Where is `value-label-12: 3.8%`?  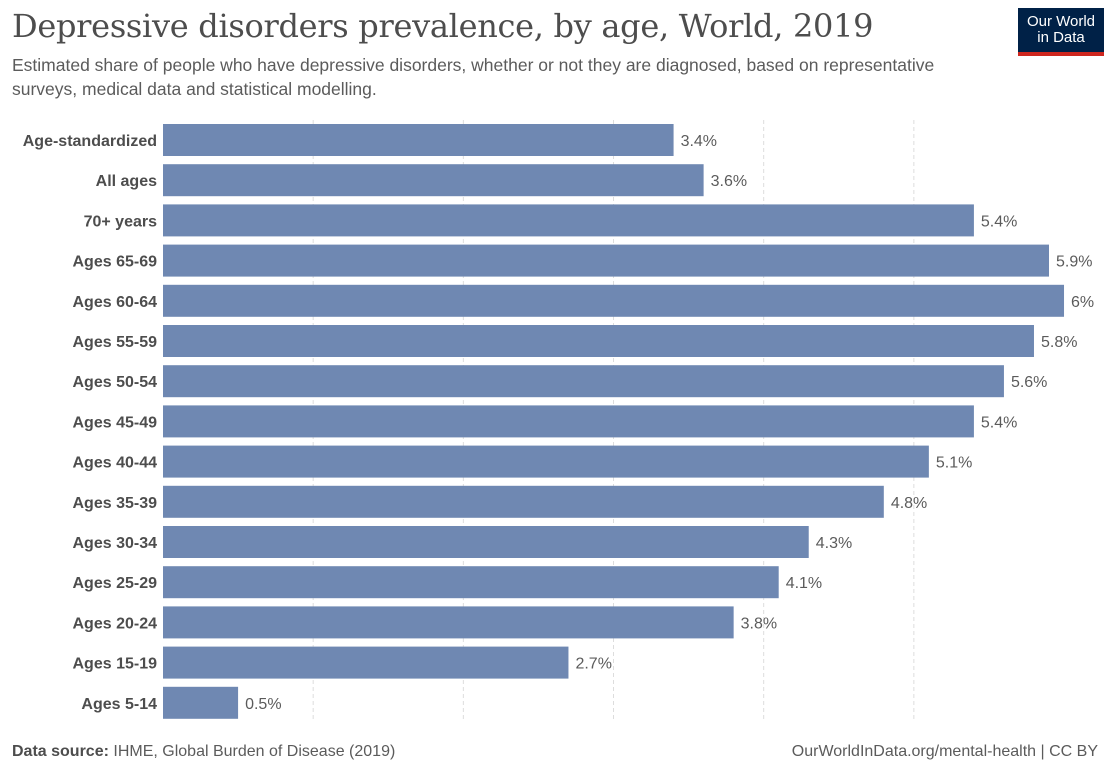
value-label-12: 3.8% is located at coordinates (759, 623).